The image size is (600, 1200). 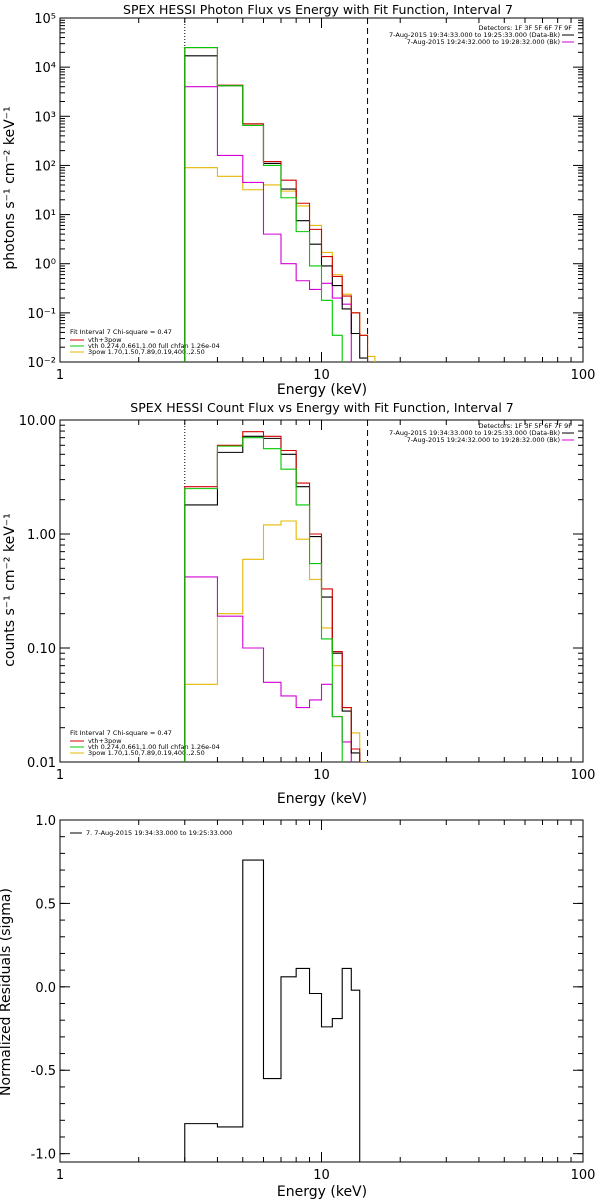 What do you see at coordinates (45, 19) in the screenshot?
I see `photon-y-tick-label: 10⁵` at bounding box center [45, 19].